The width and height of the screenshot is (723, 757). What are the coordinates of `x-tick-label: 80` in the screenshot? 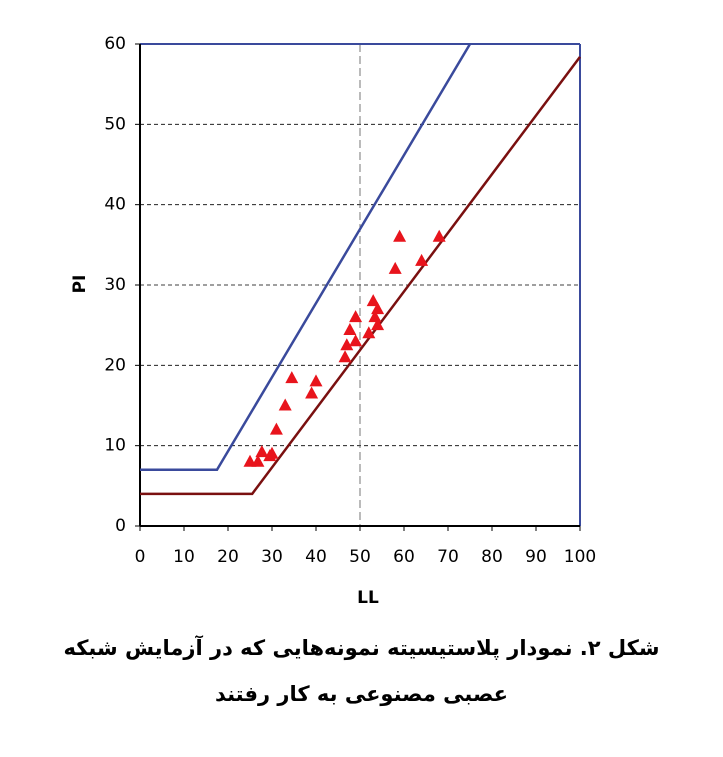 It's located at (492, 557).